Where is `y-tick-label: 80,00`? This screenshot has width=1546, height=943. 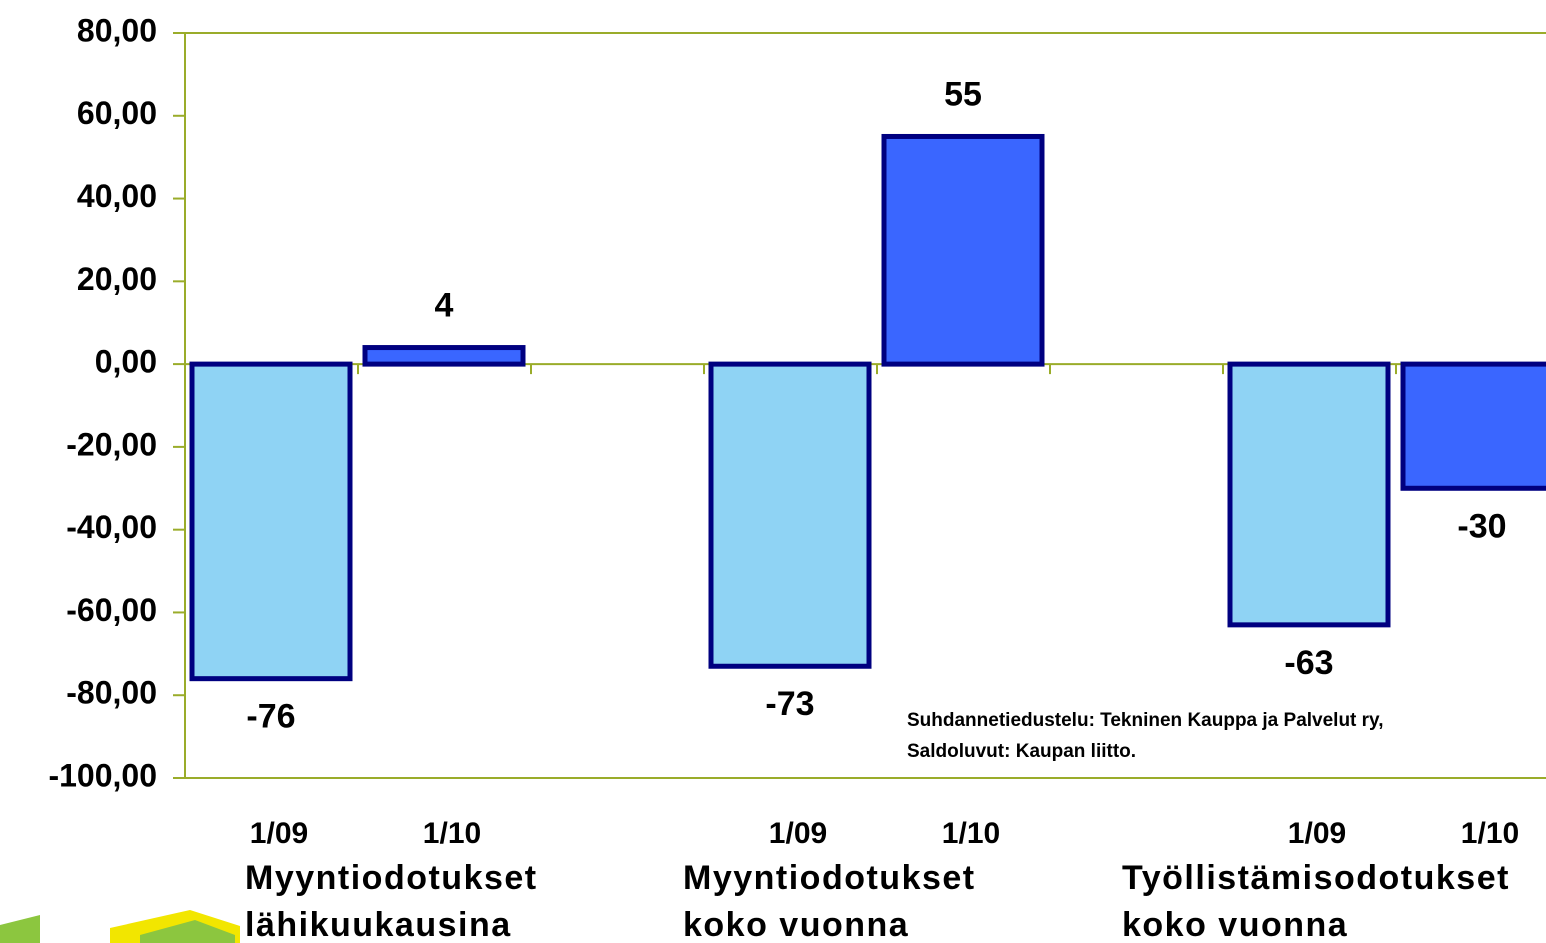 y-tick-label: 80,00 is located at coordinates (117, 30).